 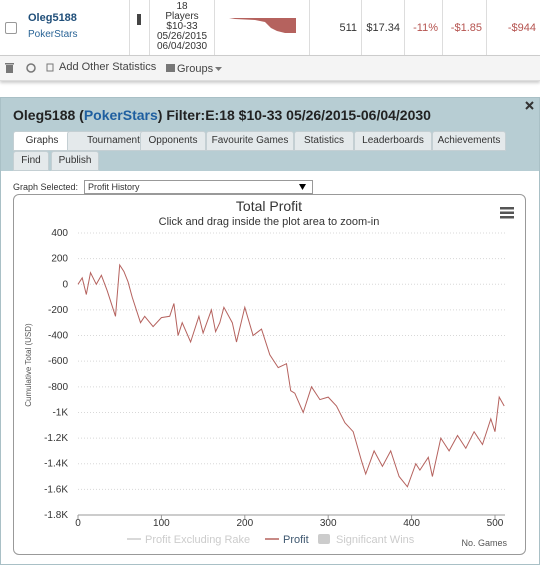 What do you see at coordinates (328, 523) in the screenshot?
I see `x-tick-label: 300` at bounding box center [328, 523].